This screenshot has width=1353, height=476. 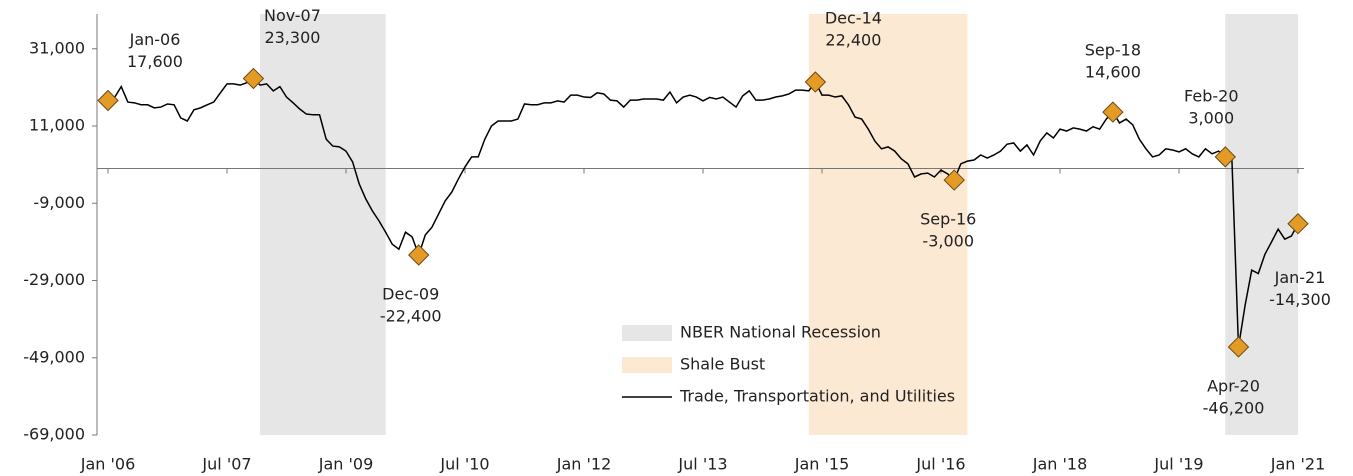 What do you see at coordinates (1300, 277) in the screenshot?
I see `annotation-label: Jan-21` at bounding box center [1300, 277].